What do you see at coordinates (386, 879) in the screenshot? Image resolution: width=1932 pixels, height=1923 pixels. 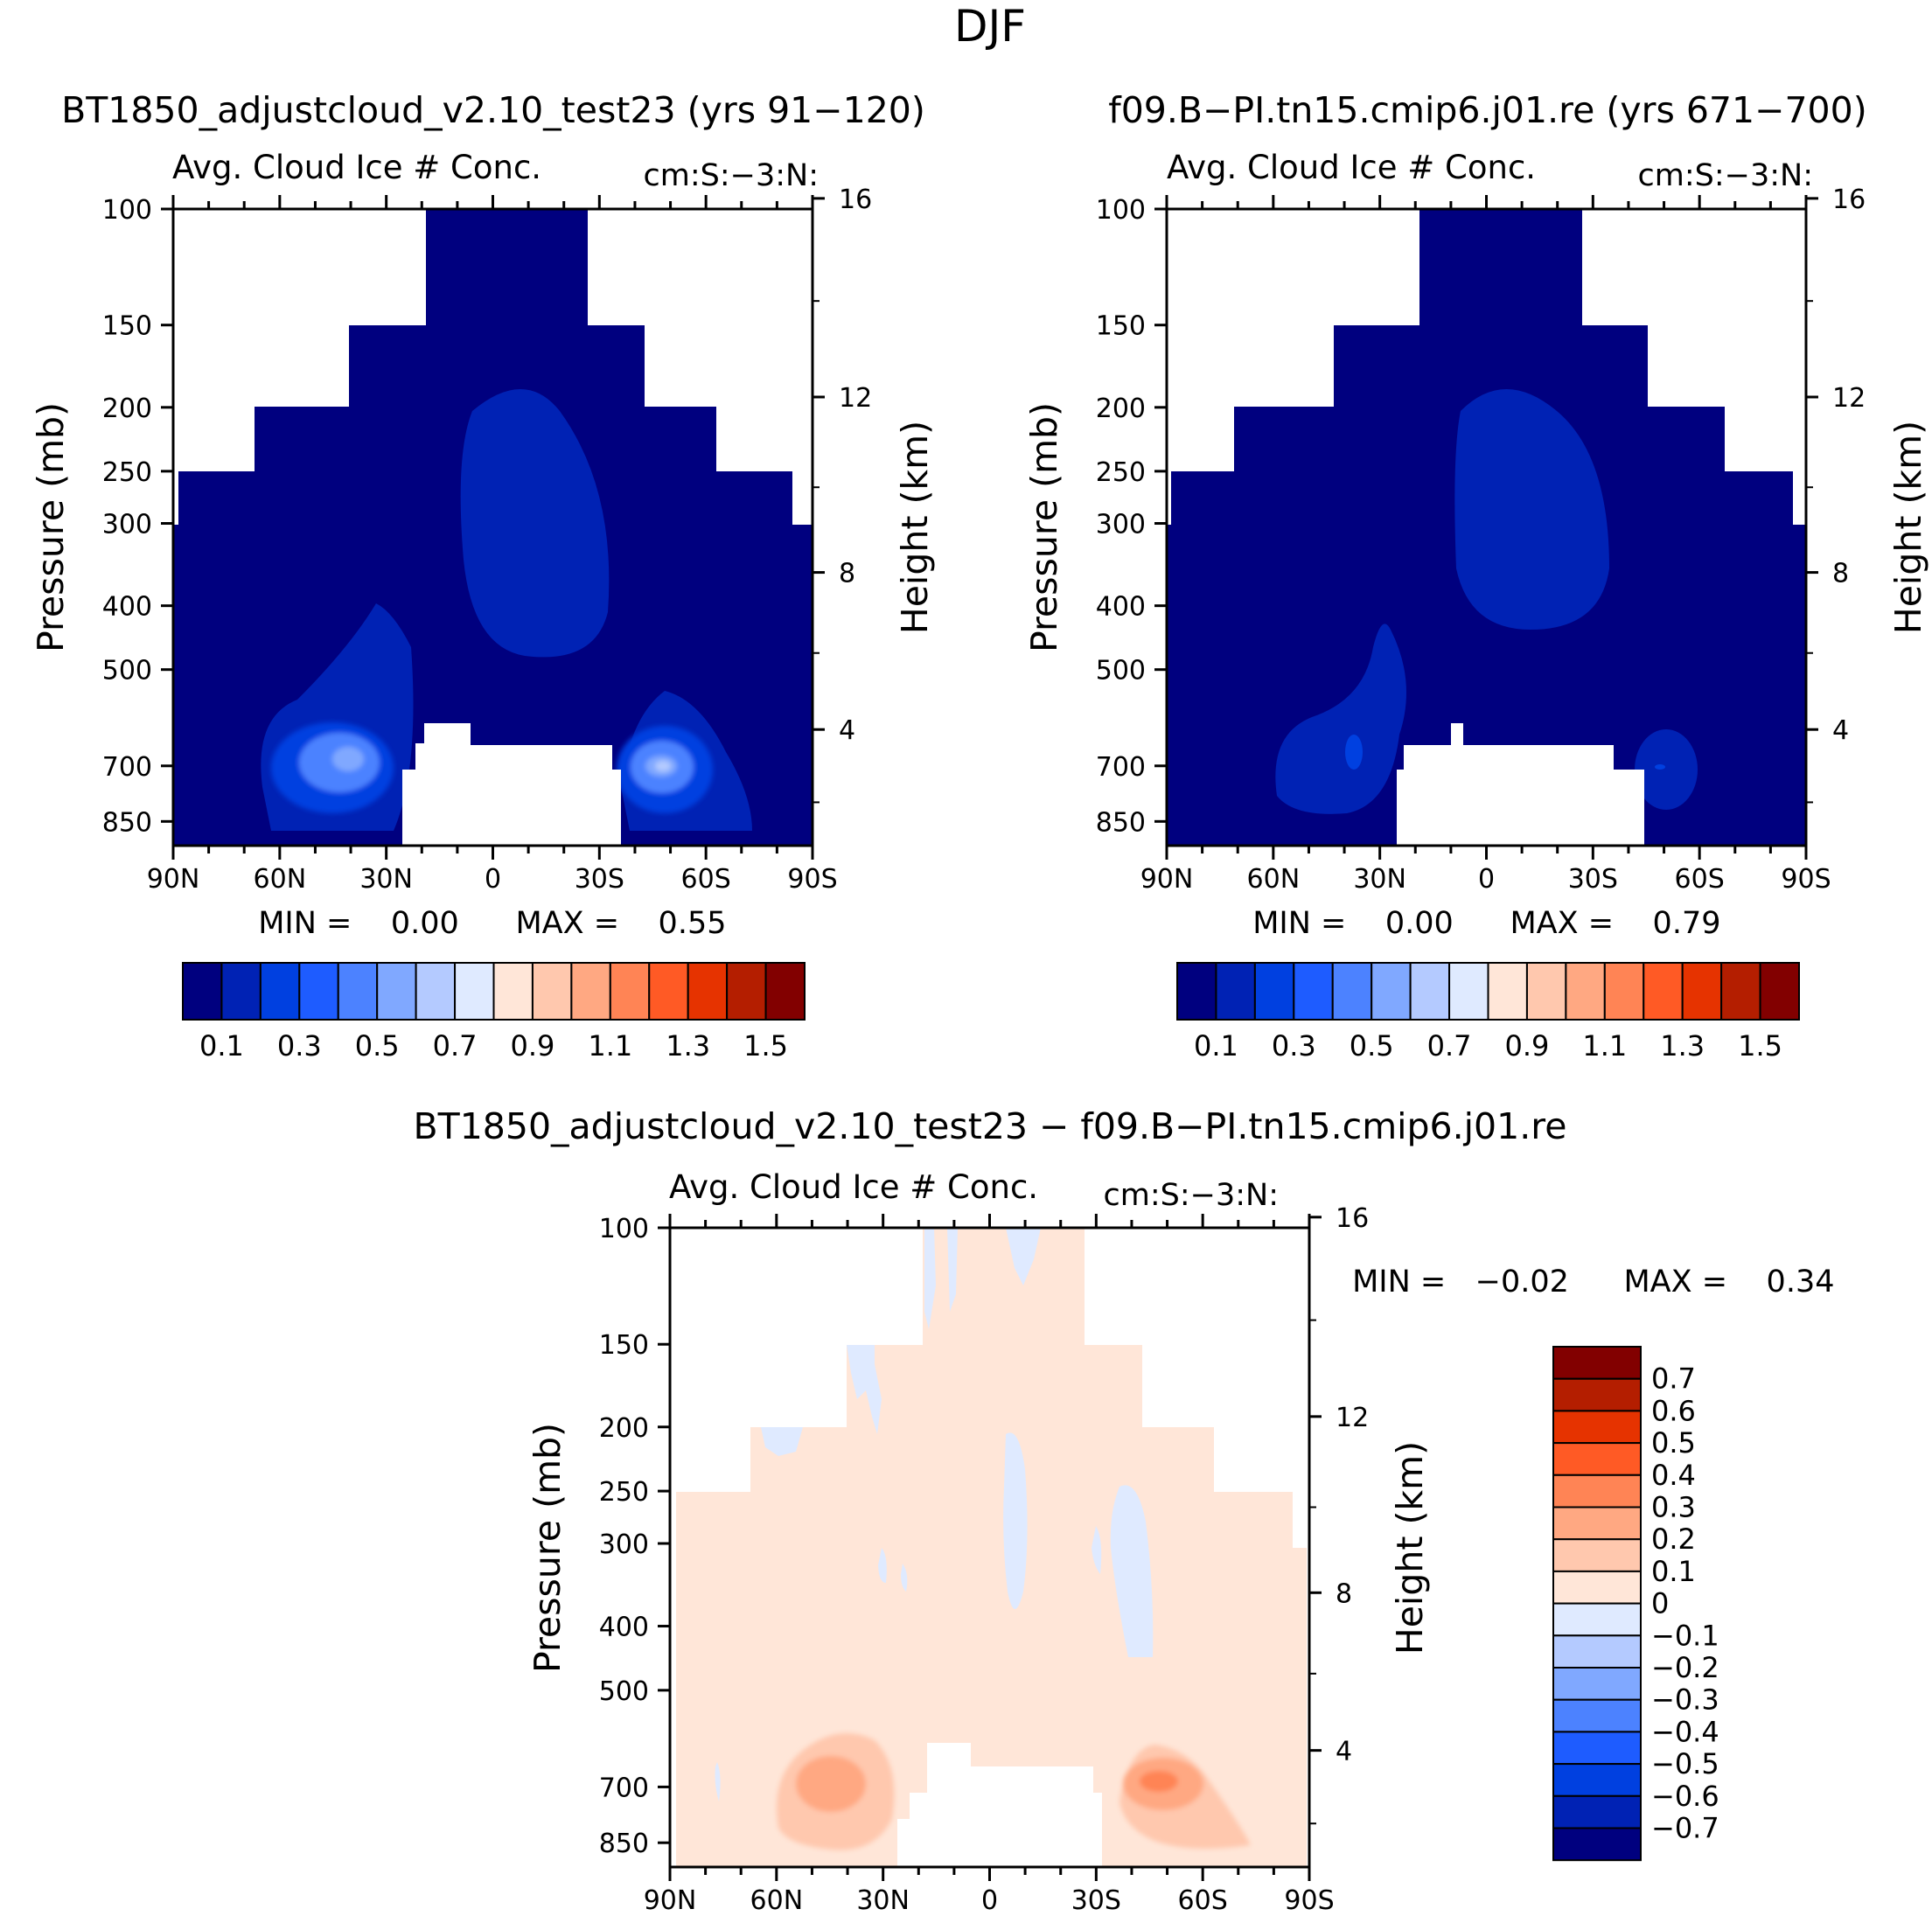 I see `lat-tick-label: 30N` at bounding box center [386, 879].